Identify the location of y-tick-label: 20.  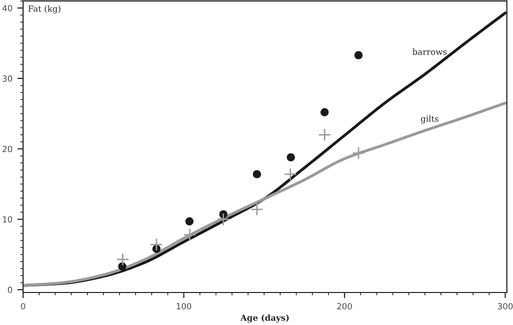
(7, 149).